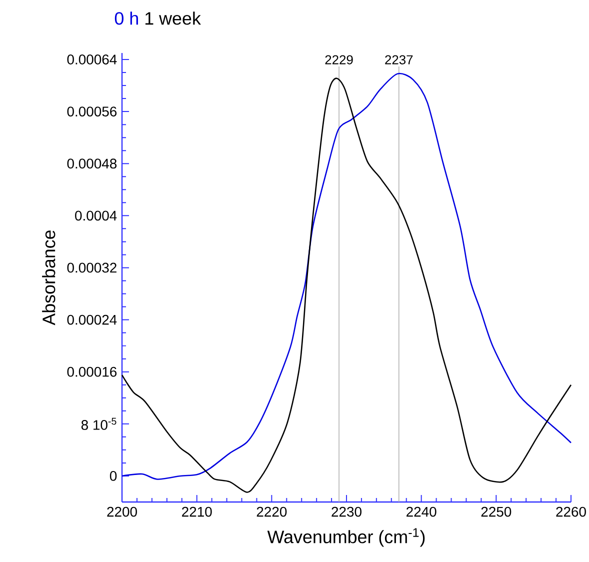 The image size is (589, 562). What do you see at coordinates (92, 319) in the screenshot?
I see `y-tick-label: 0.00024` at bounding box center [92, 319].